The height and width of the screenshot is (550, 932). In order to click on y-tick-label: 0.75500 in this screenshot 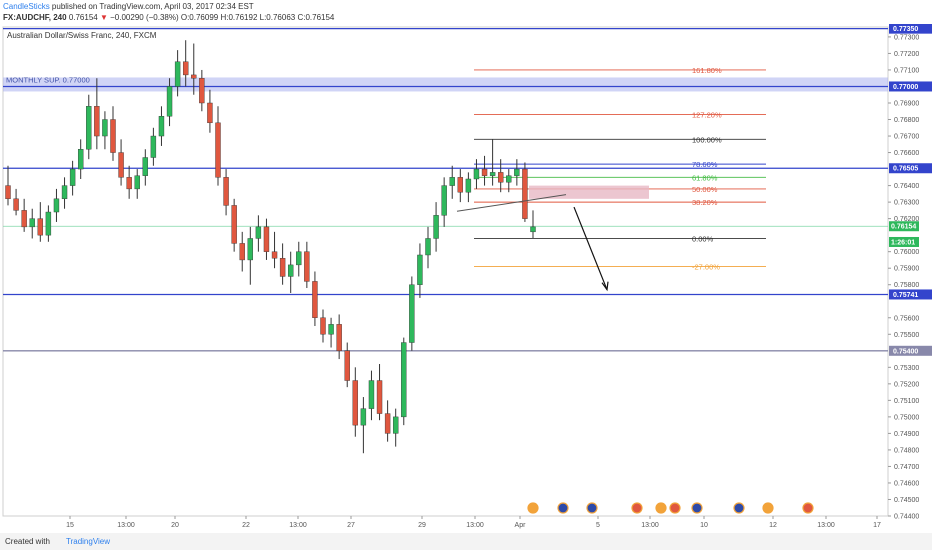, I will do `click(906, 335)`.